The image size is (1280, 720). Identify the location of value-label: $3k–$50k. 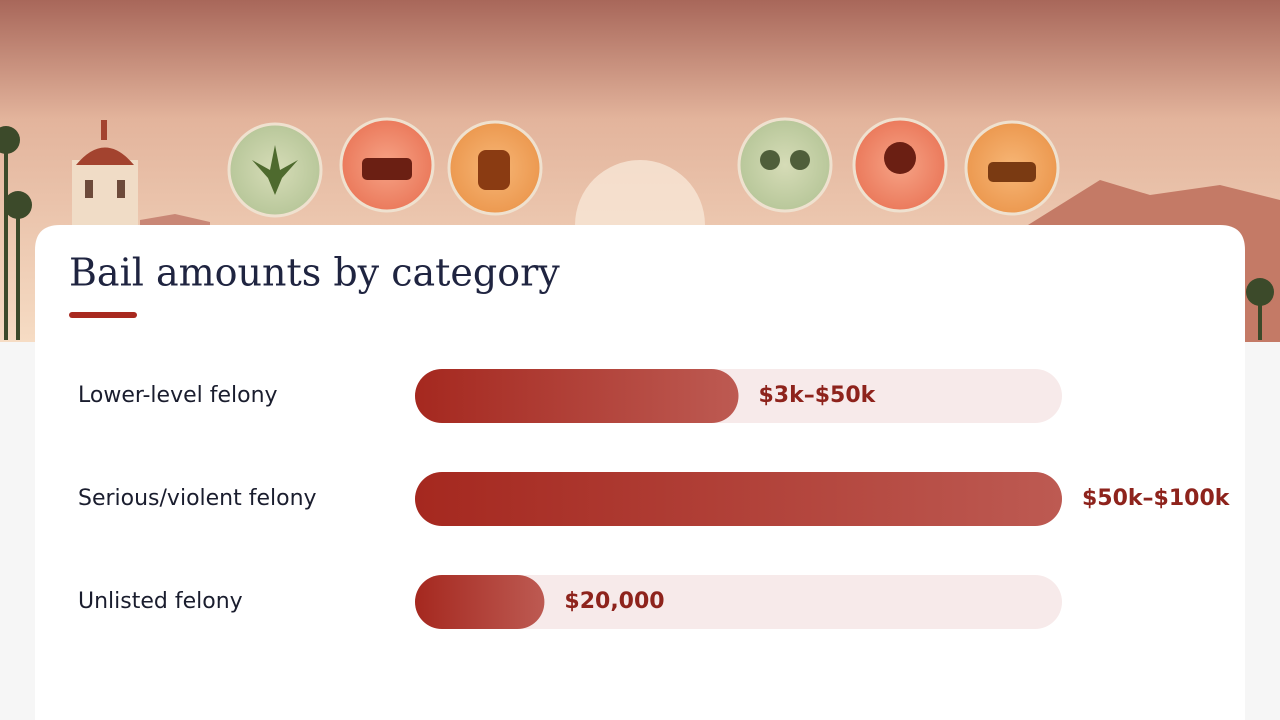
(818, 395).